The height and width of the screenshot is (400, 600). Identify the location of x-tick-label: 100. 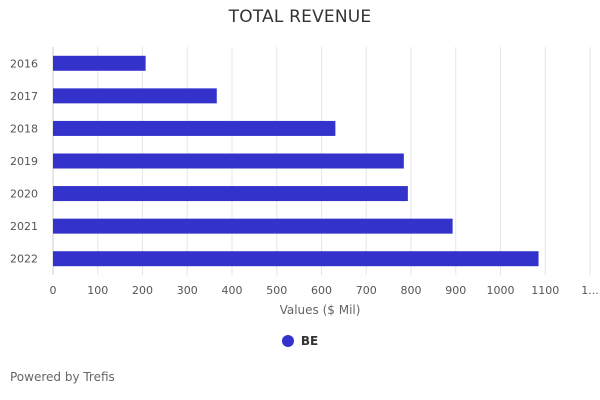
(97, 290).